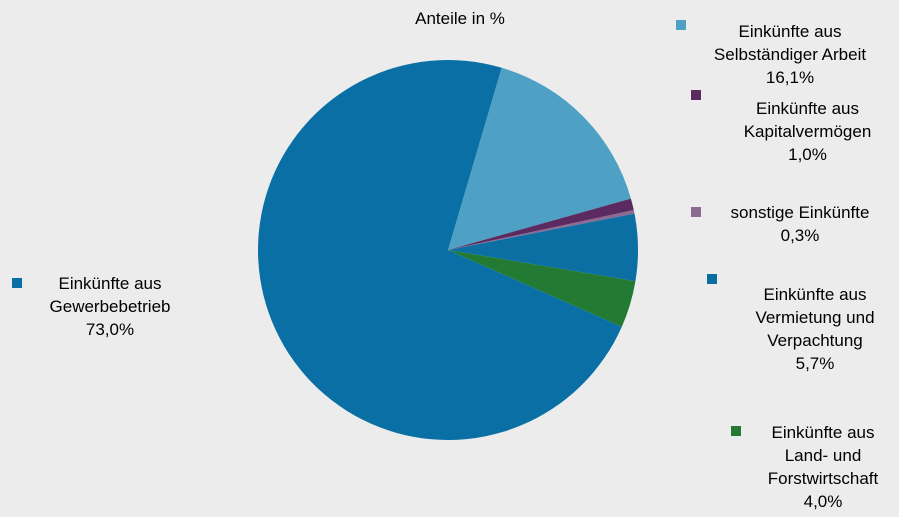 Image resolution: width=899 pixels, height=517 pixels. What do you see at coordinates (790, 54) in the screenshot?
I see `legend-label-line: Selbständiger Arbeit` at bounding box center [790, 54].